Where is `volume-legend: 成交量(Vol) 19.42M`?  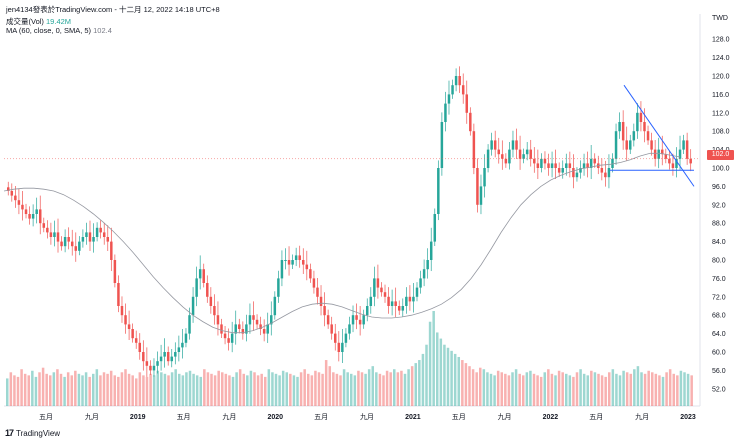
volume-legend: 成交量(Vol) 19.42M is located at coordinates (38, 21).